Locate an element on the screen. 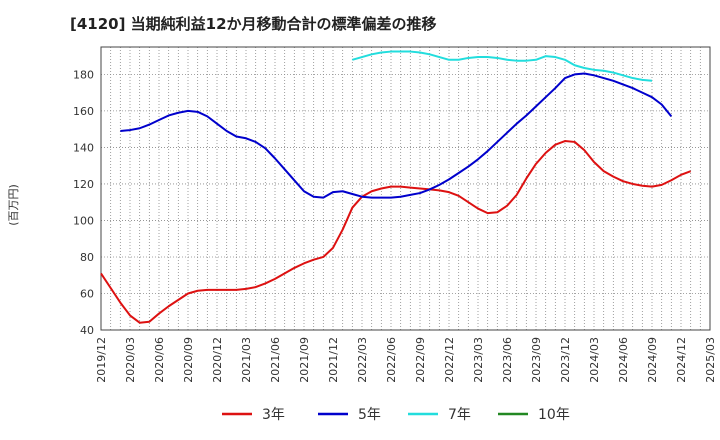 The image size is (720, 440). legend-label: 3年 is located at coordinates (273, 415).